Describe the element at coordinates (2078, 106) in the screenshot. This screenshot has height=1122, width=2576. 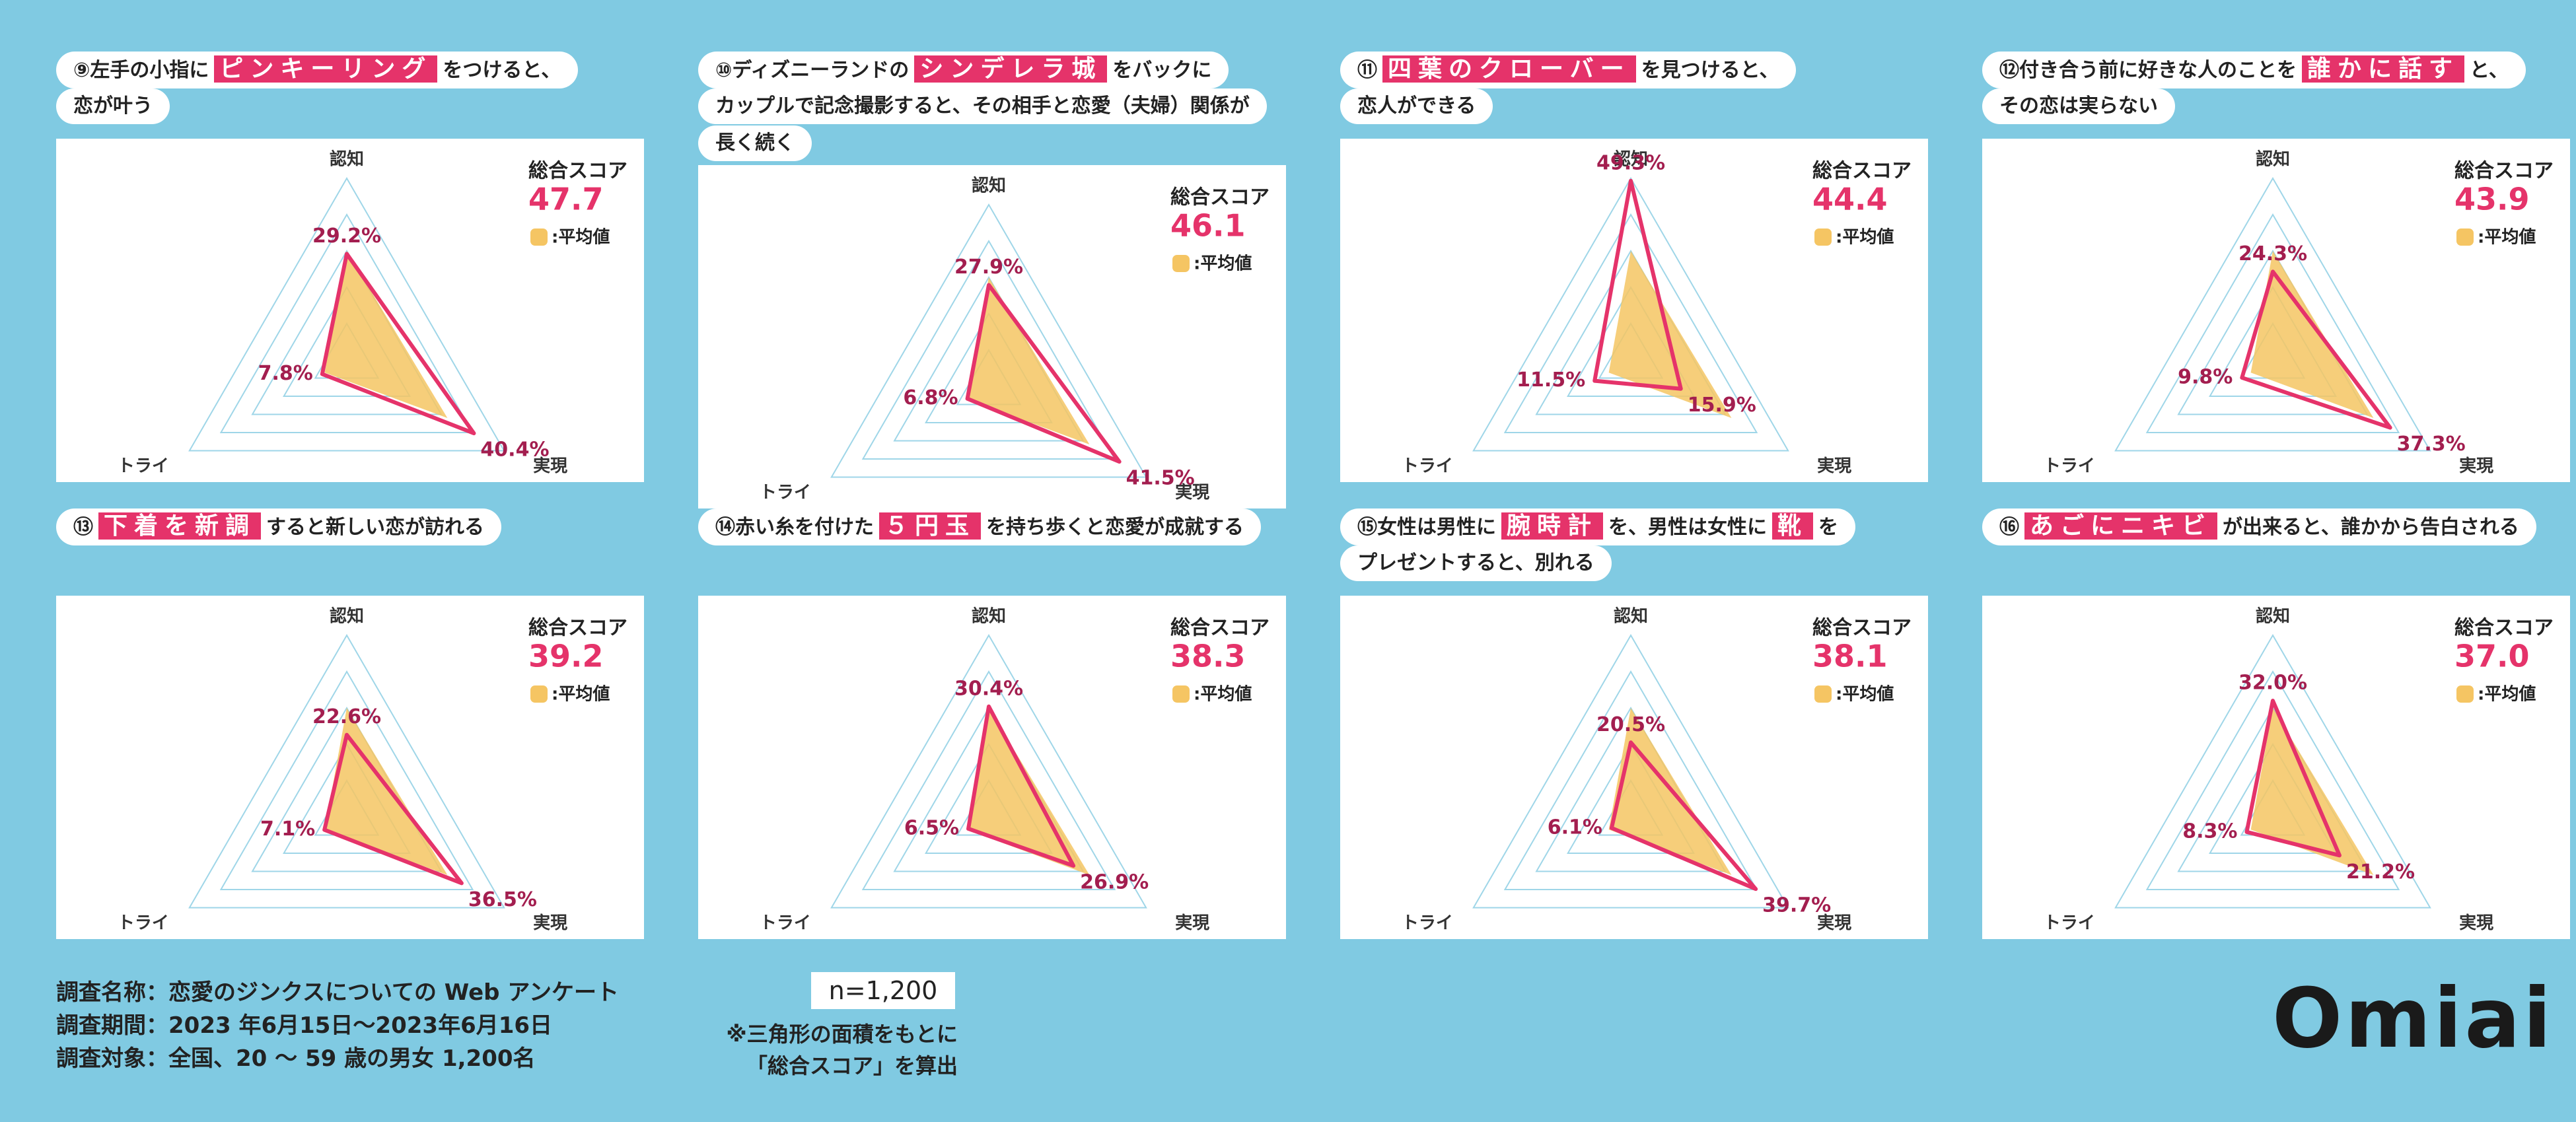
I see `title-pill: その恋は実らない` at that location.